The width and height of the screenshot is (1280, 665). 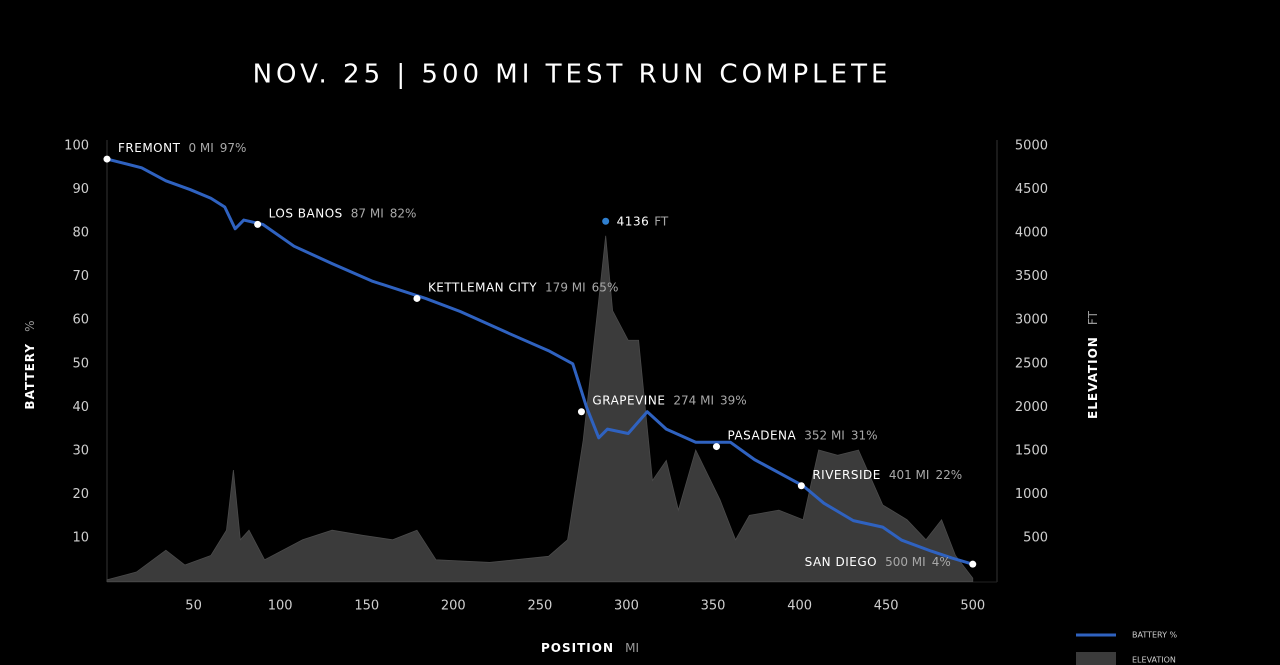 What do you see at coordinates (1096, 658) in the screenshot?
I see `legend-swatch` at bounding box center [1096, 658].